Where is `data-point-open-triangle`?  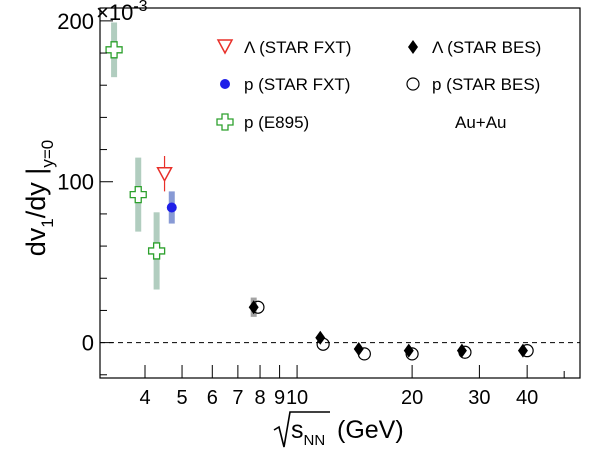
data-point-open-triangle is located at coordinates (164, 174).